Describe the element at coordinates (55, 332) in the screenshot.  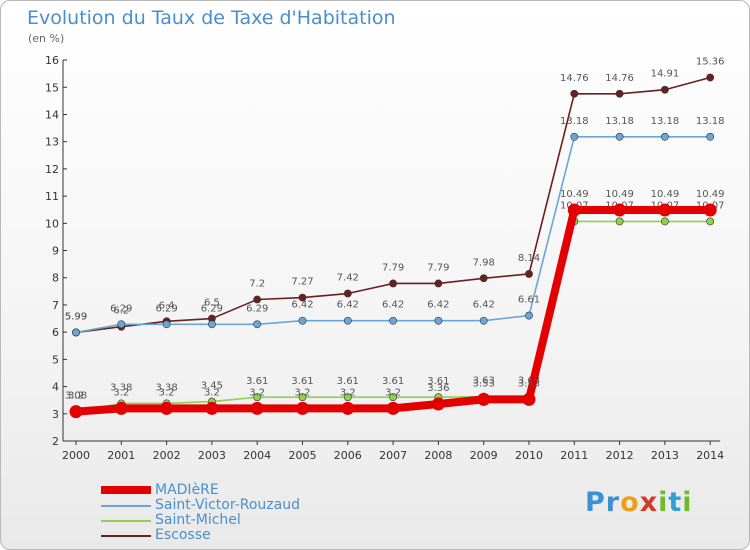
I see `y-tick-label: 6` at that location.